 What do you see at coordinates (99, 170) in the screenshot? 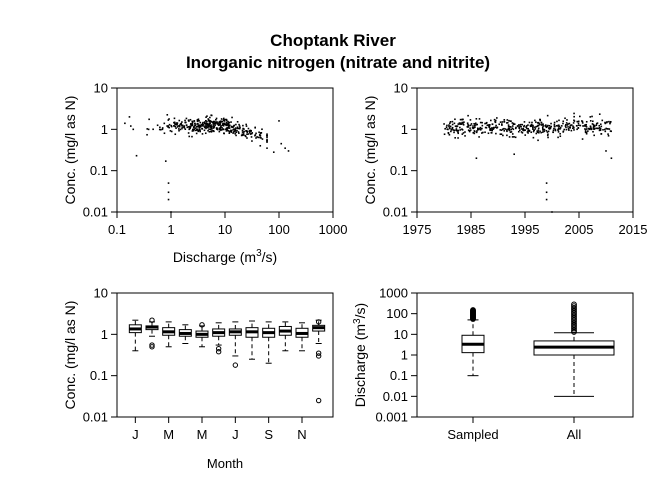
I see `p0-y-tick-label: 0.1` at bounding box center [99, 170].